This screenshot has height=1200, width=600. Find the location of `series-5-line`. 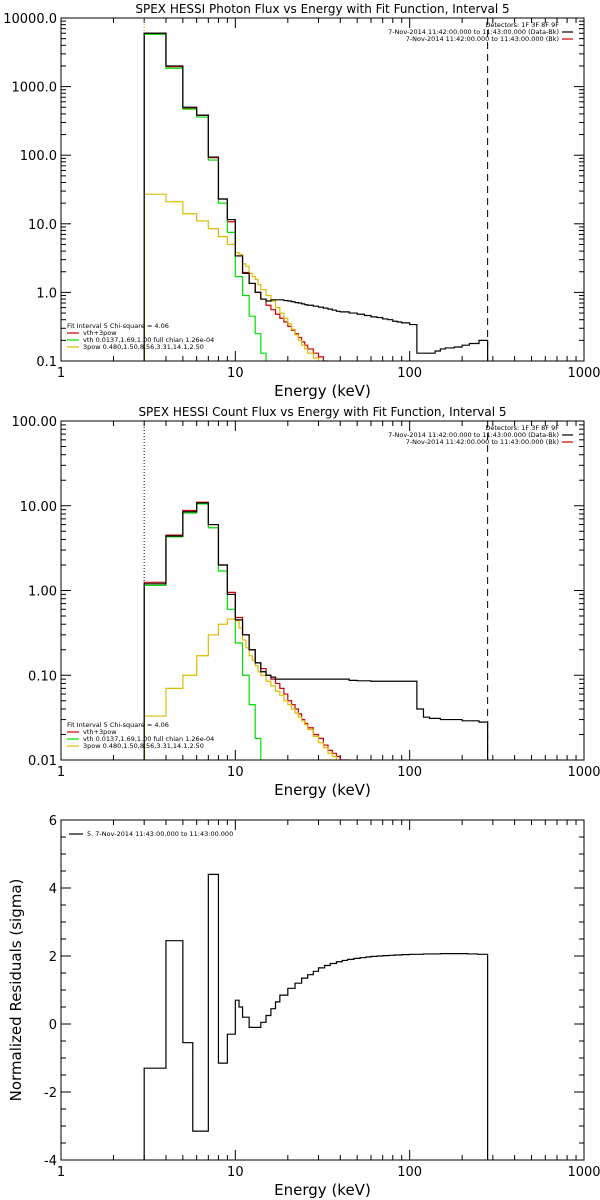

series-5-line is located at coordinates (316, 1016).